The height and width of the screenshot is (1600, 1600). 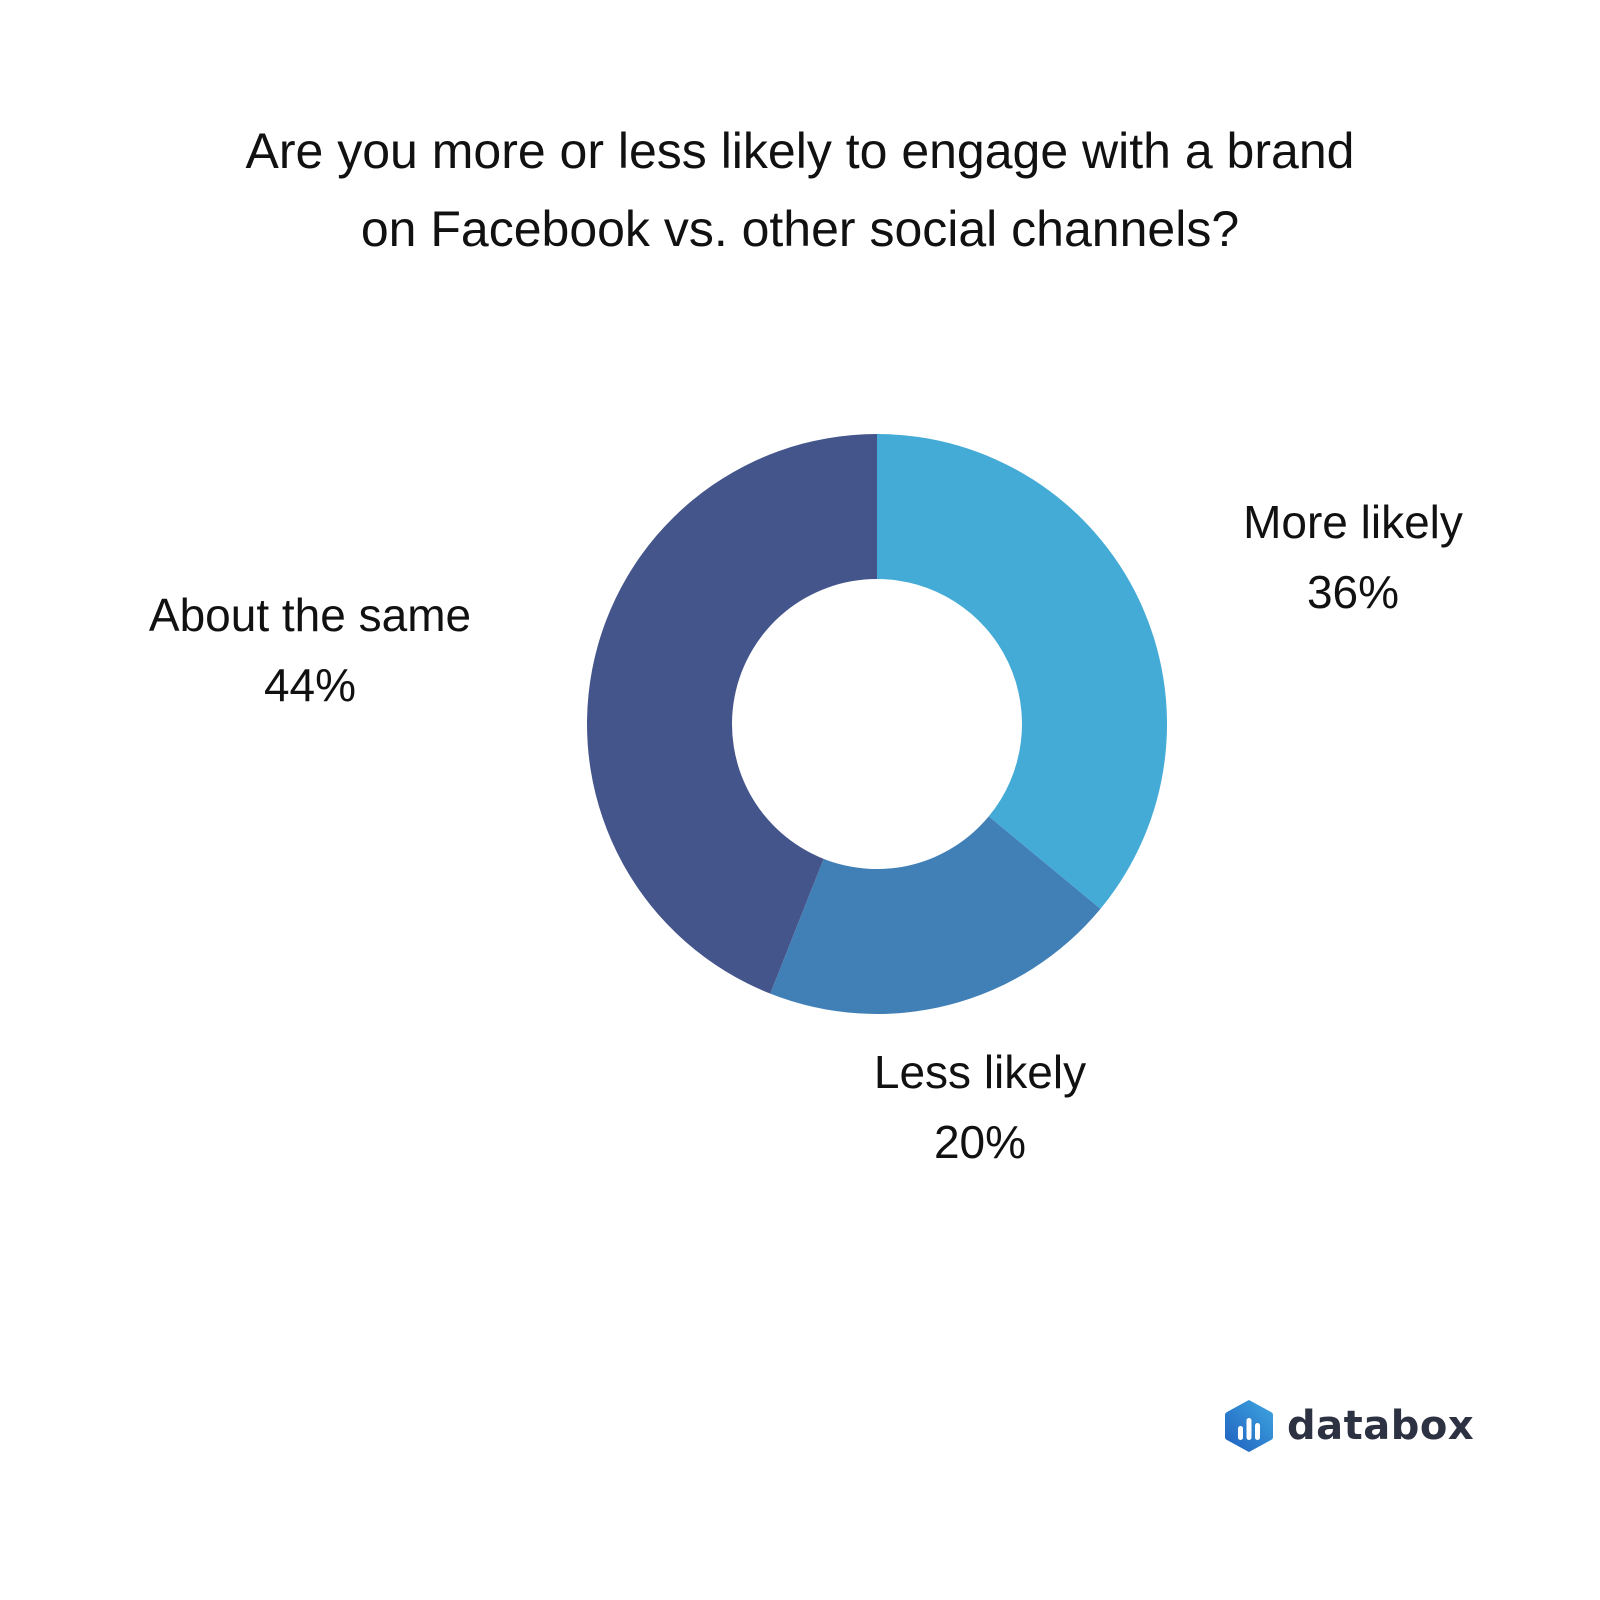 What do you see at coordinates (1353, 522) in the screenshot?
I see `slice-label-more-likely-name: More likely` at bounding box center [1353, 522].